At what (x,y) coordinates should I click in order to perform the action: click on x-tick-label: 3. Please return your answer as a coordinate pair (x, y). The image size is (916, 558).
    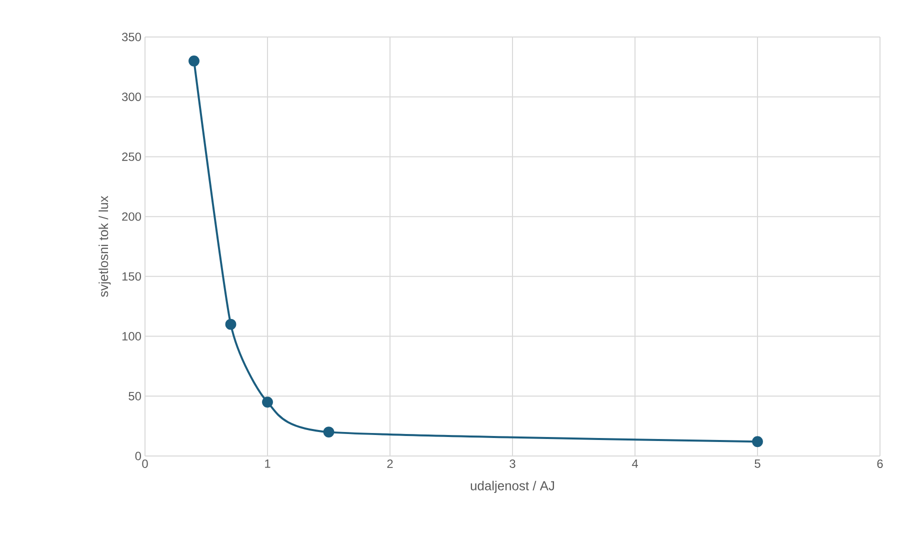
    Looking at the image, I should click on (513, 464).